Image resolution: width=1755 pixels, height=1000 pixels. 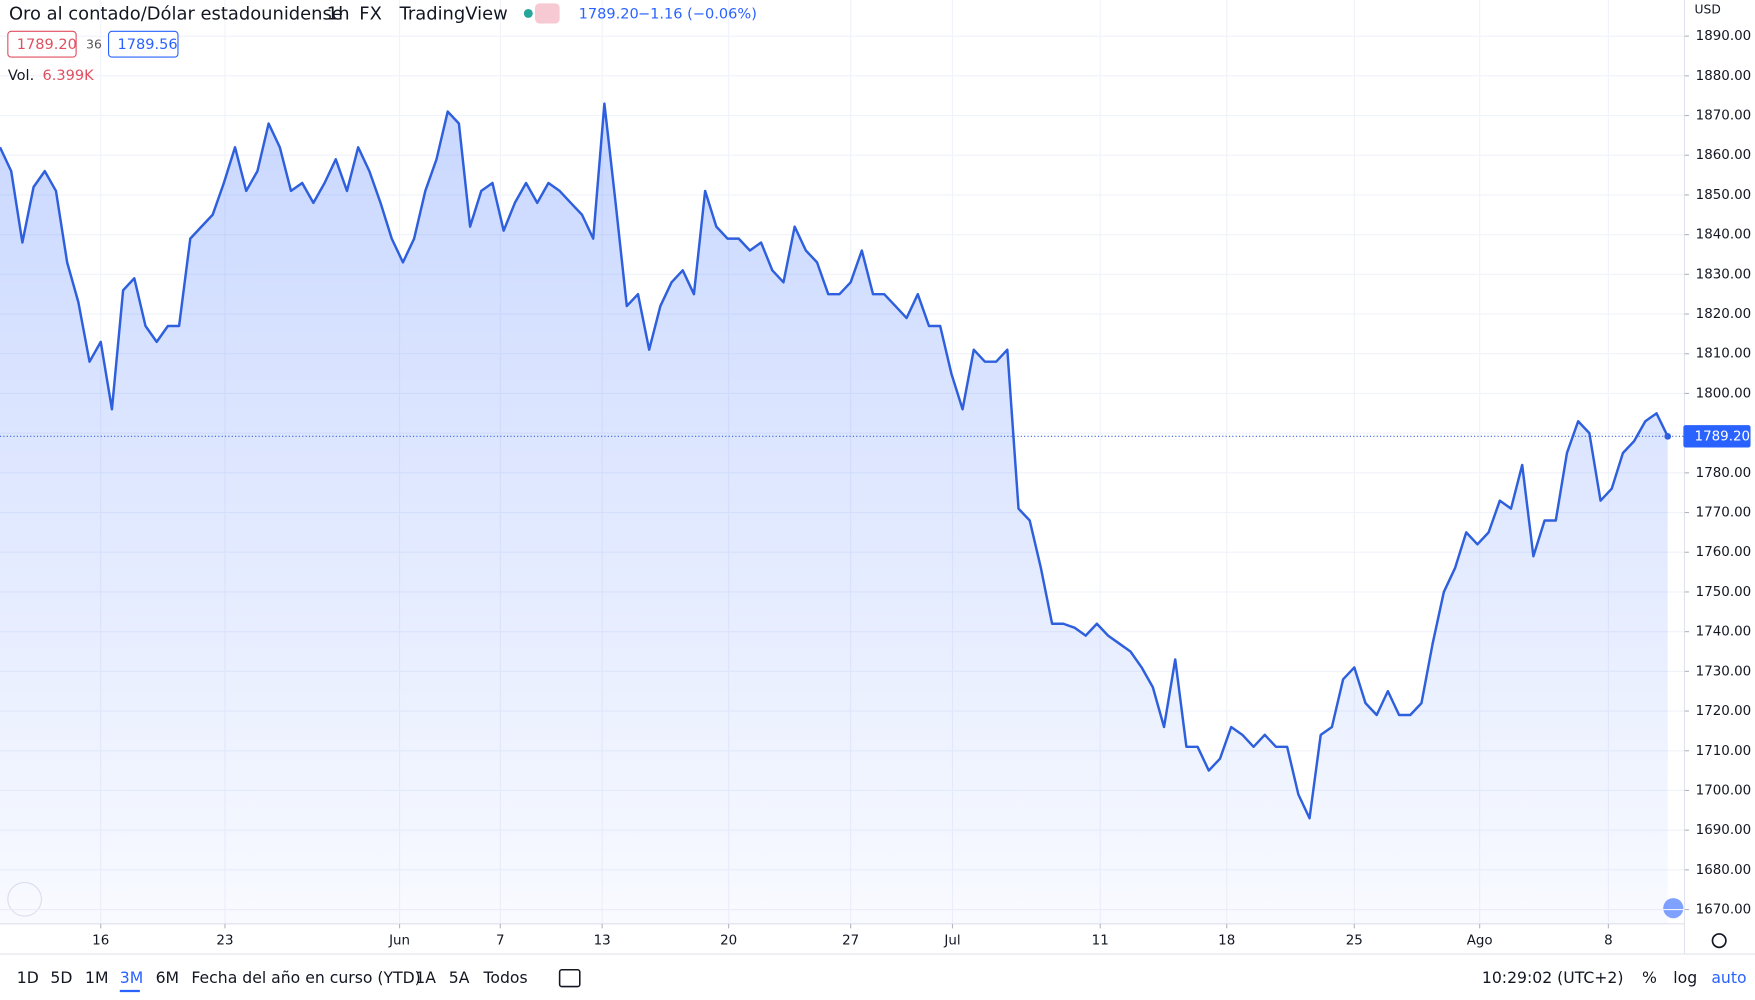 I want to click on last-point, so click(x=1668, y=436).